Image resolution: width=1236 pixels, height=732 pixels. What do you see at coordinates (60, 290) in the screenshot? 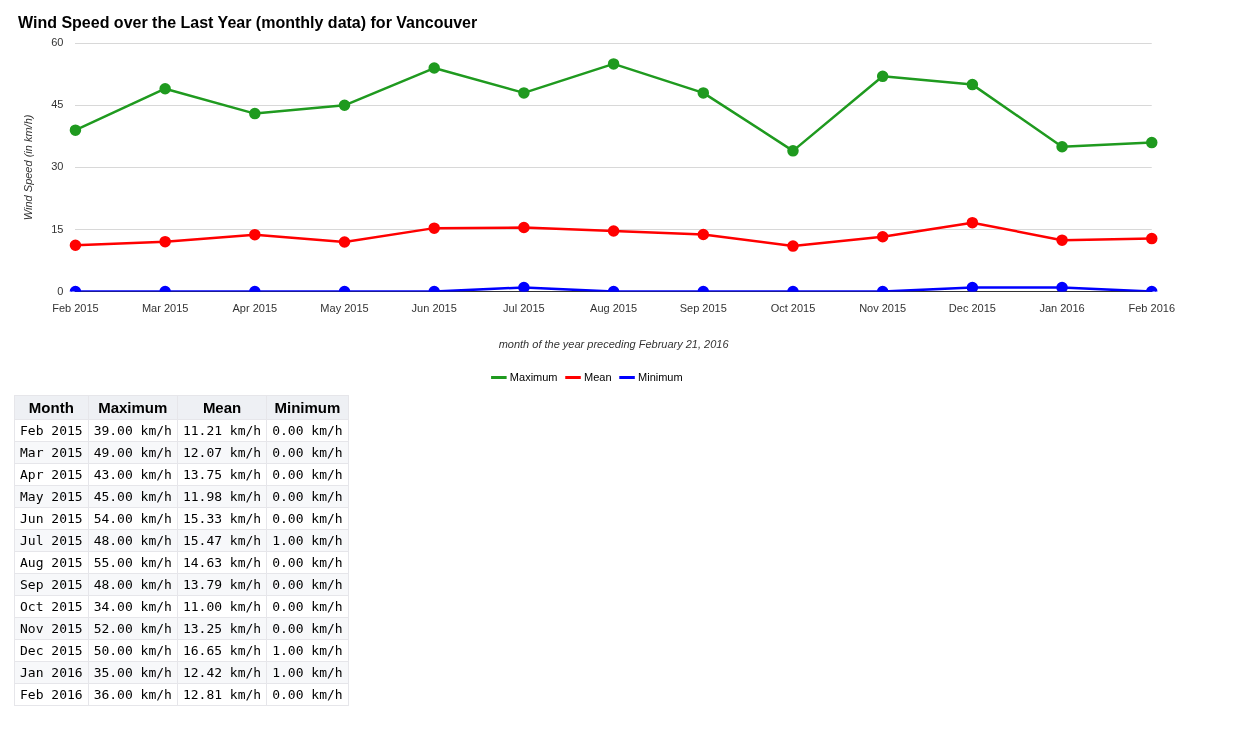
I see `y-tick-label: 0` at bounding box center [60, 290].